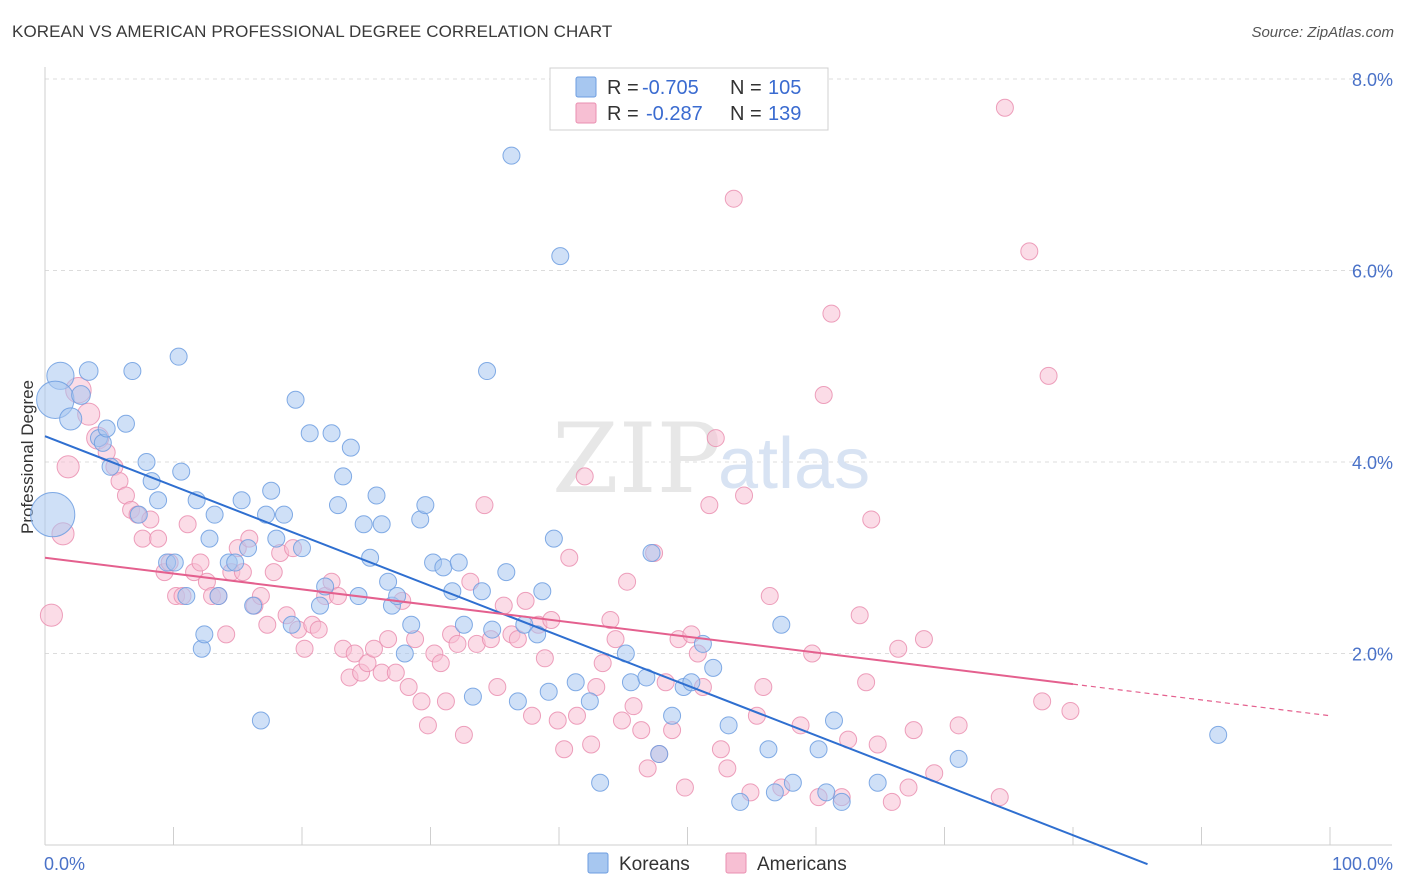  Describe the element at coordinates (670, 88) in the screenshot. I see `legend-r-value-koreans: -0.705` at that location.